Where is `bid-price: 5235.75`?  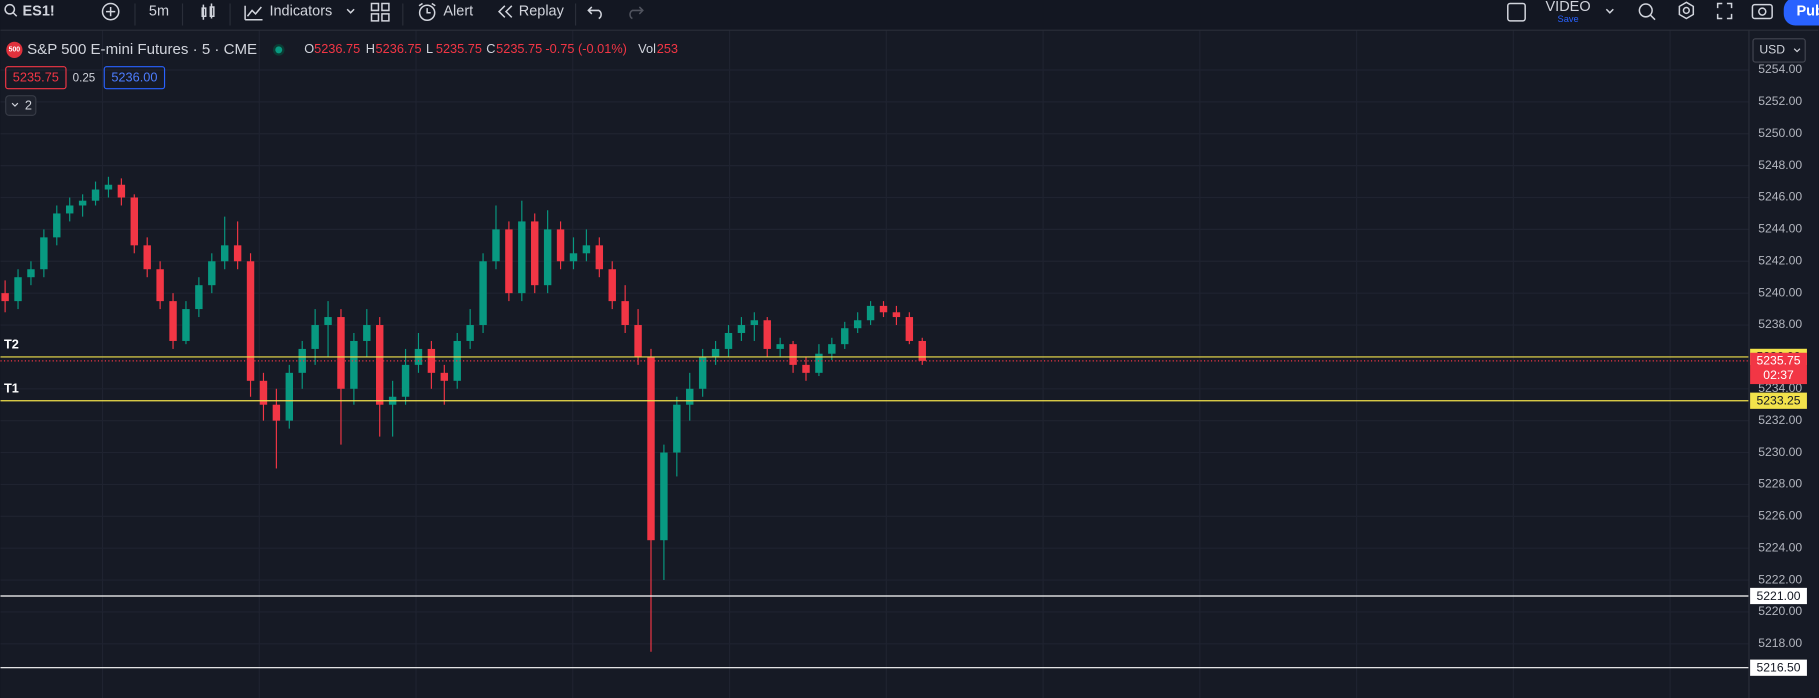 bid-price: 5235.75 is located at coordinates (36, 77).